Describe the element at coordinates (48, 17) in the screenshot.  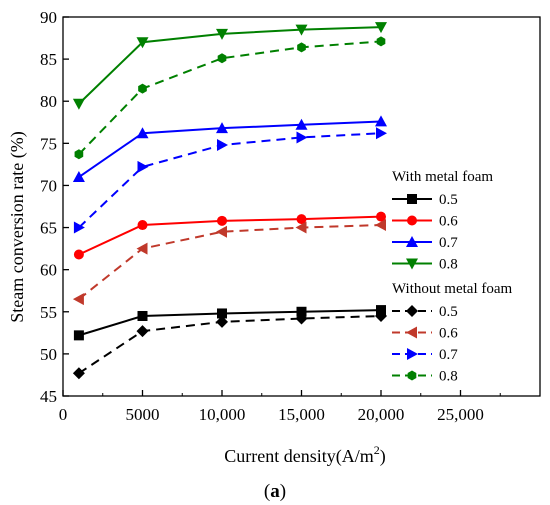
I see `y-tick-label: 90` at that location.